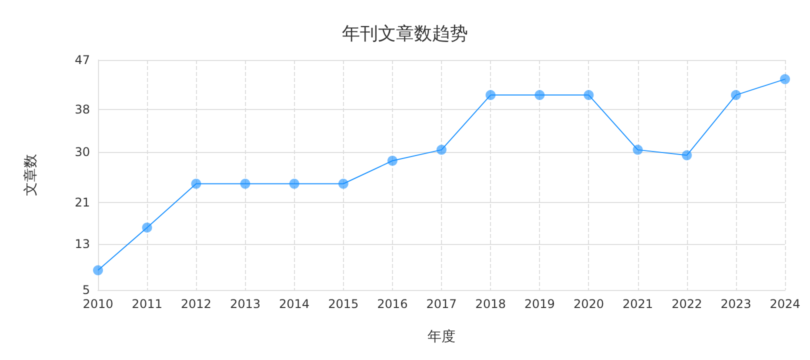  What do you see at coordinates (31, 175) in the screenshot?
I see `y-axis-title: 文章数` at bounding box center [31, 175].